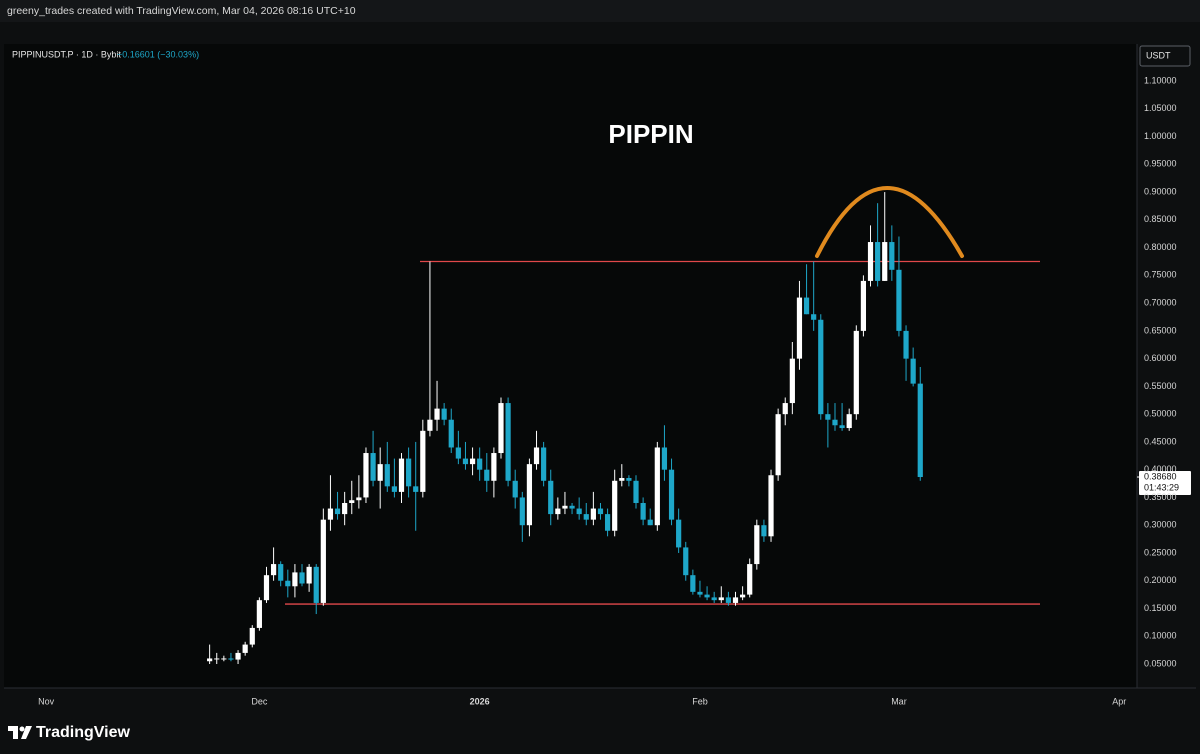  What do you see at coordinates (480, 701) in the screenshot?
I see `x-tick-label: 2026` at bounding box center [480, 701].